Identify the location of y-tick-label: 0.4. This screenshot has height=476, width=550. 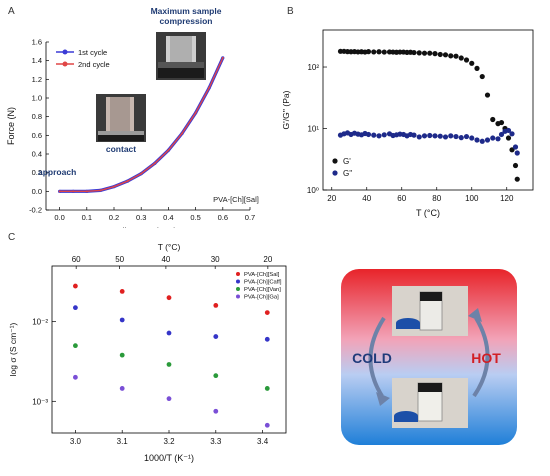
(37, 154).